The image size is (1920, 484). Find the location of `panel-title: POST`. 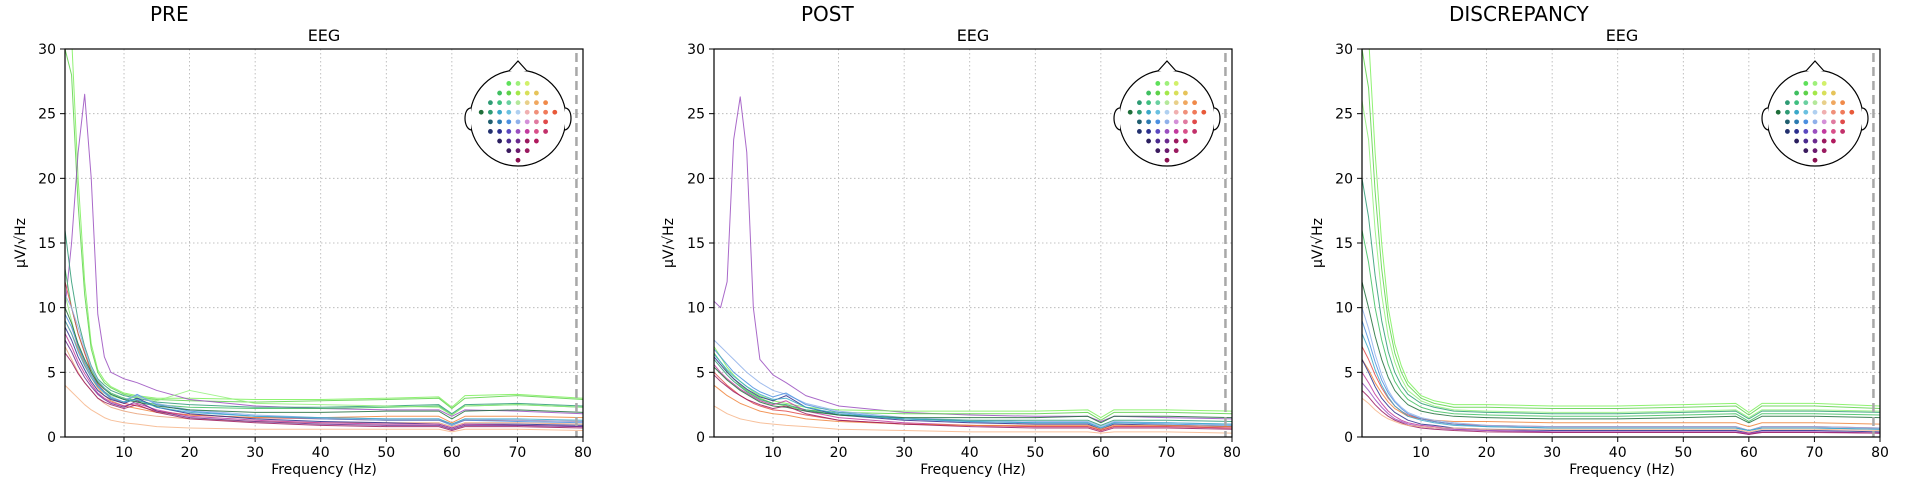

panel-title: POST is located at coordinates (827, 14).